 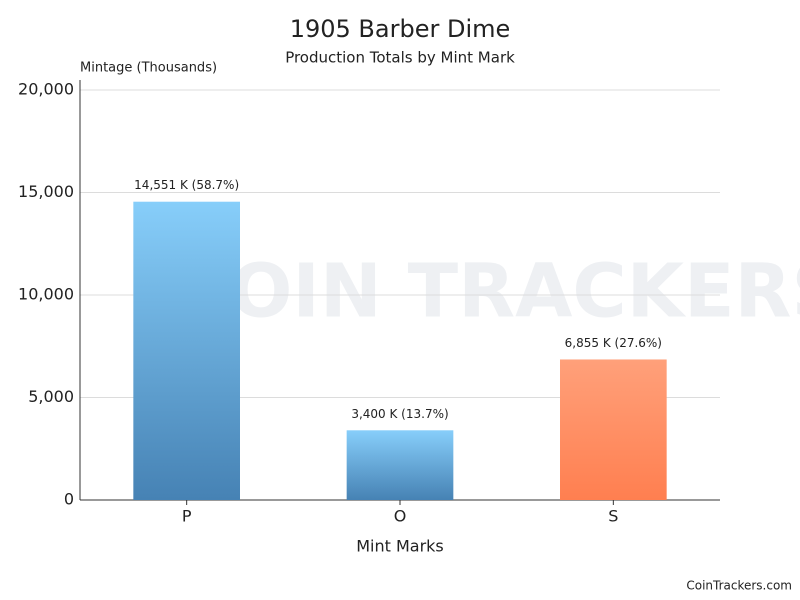 I want to click on y-tick-label: 15,000, so click(x=46, y=191).